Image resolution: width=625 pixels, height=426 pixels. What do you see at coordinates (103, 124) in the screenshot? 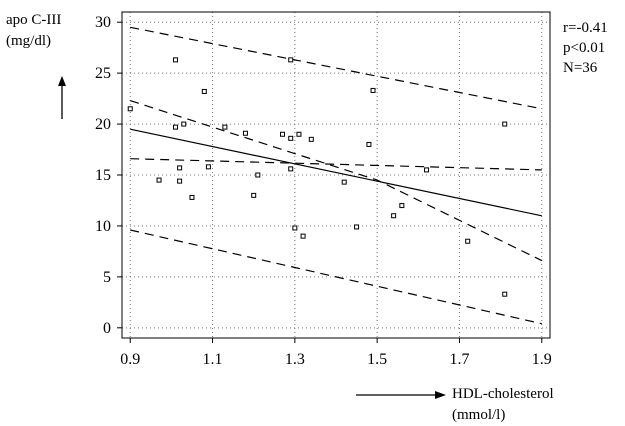
I see `y-tick-label-4: 20` at bounding box center [103, 124].